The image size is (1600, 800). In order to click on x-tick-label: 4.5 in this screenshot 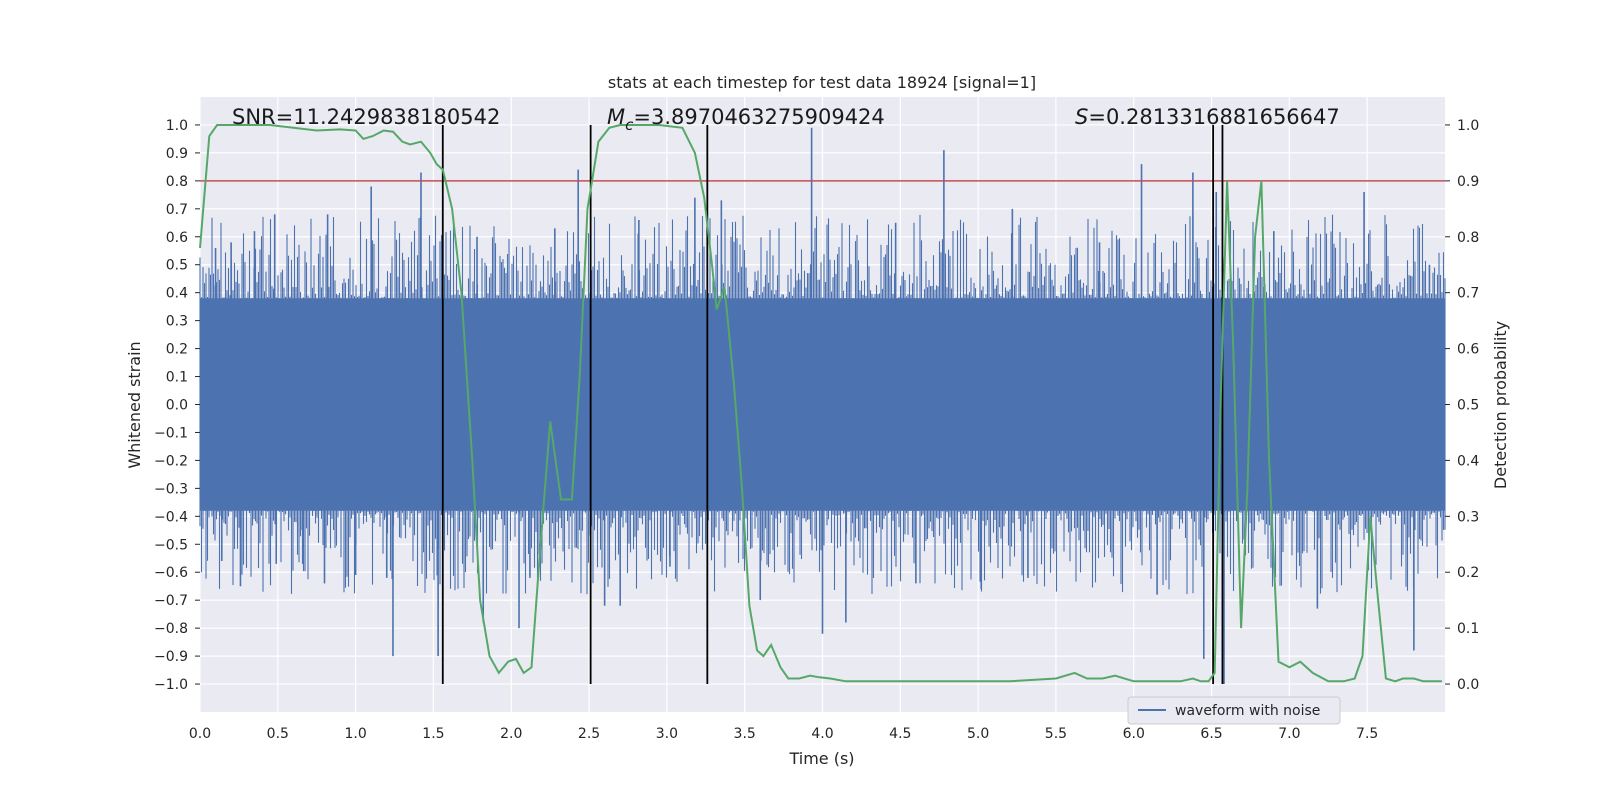, I will do `click(900, 734)`.